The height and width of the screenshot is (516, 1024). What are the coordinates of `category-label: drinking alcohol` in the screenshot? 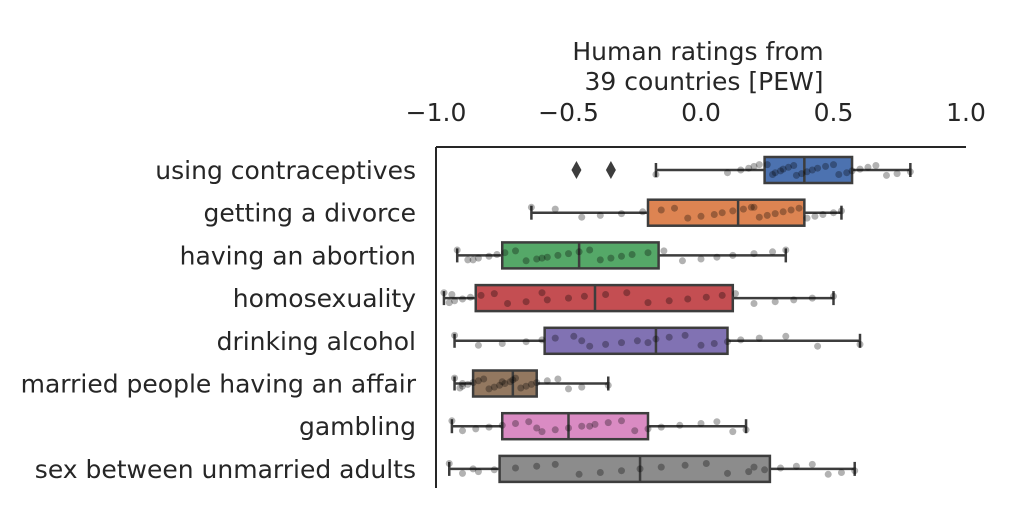 It's located at (316, 341).